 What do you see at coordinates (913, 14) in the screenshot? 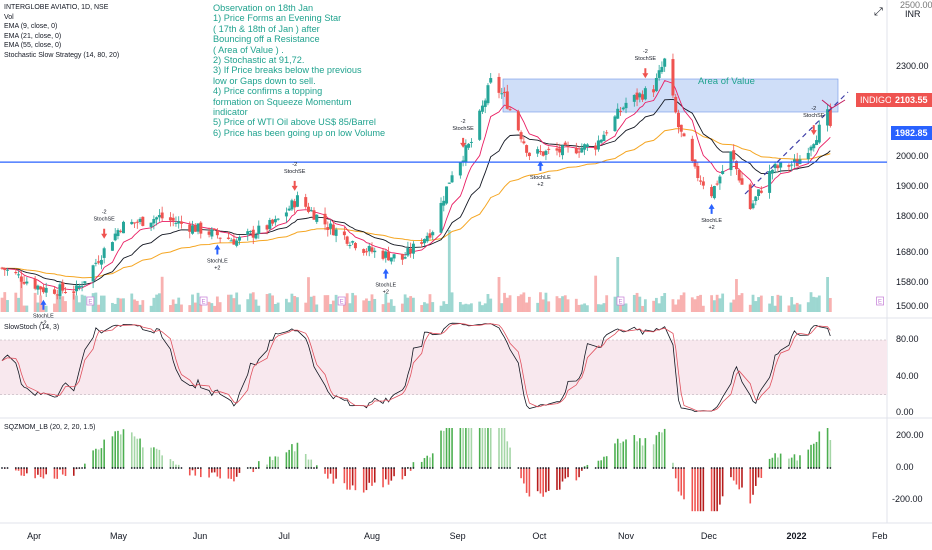
I see `currency-label: INR` at bounding box center [913, 14].